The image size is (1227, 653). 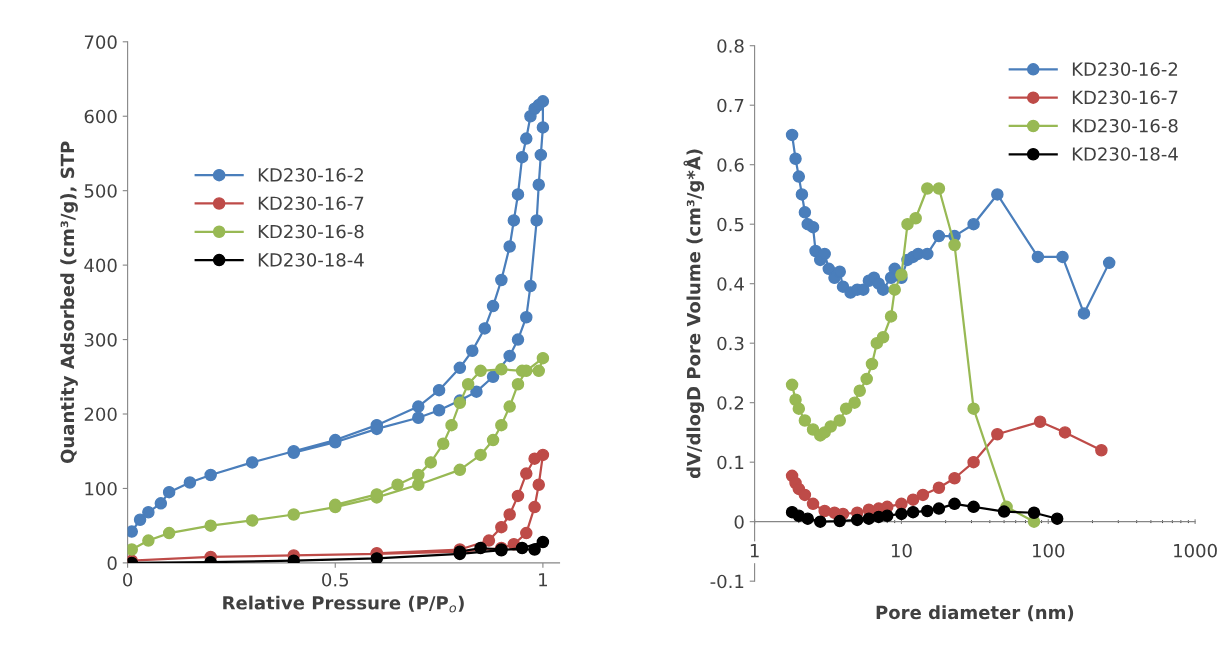 I want to click on y-tick-label: 500, so click(x=100, y=191).